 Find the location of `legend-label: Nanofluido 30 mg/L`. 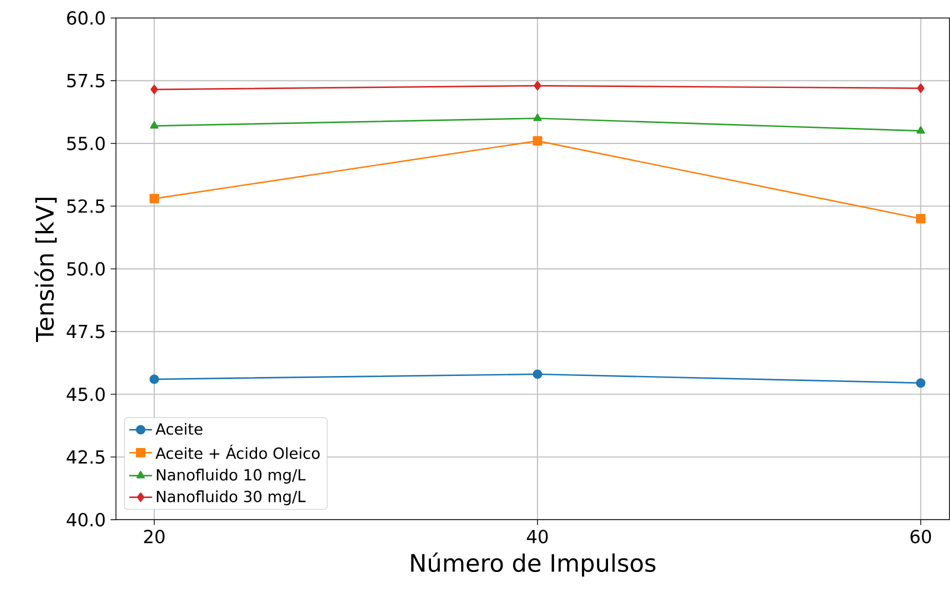

legend-label: Nanofluido 30 mg/L is located at coordinates (231, 498).